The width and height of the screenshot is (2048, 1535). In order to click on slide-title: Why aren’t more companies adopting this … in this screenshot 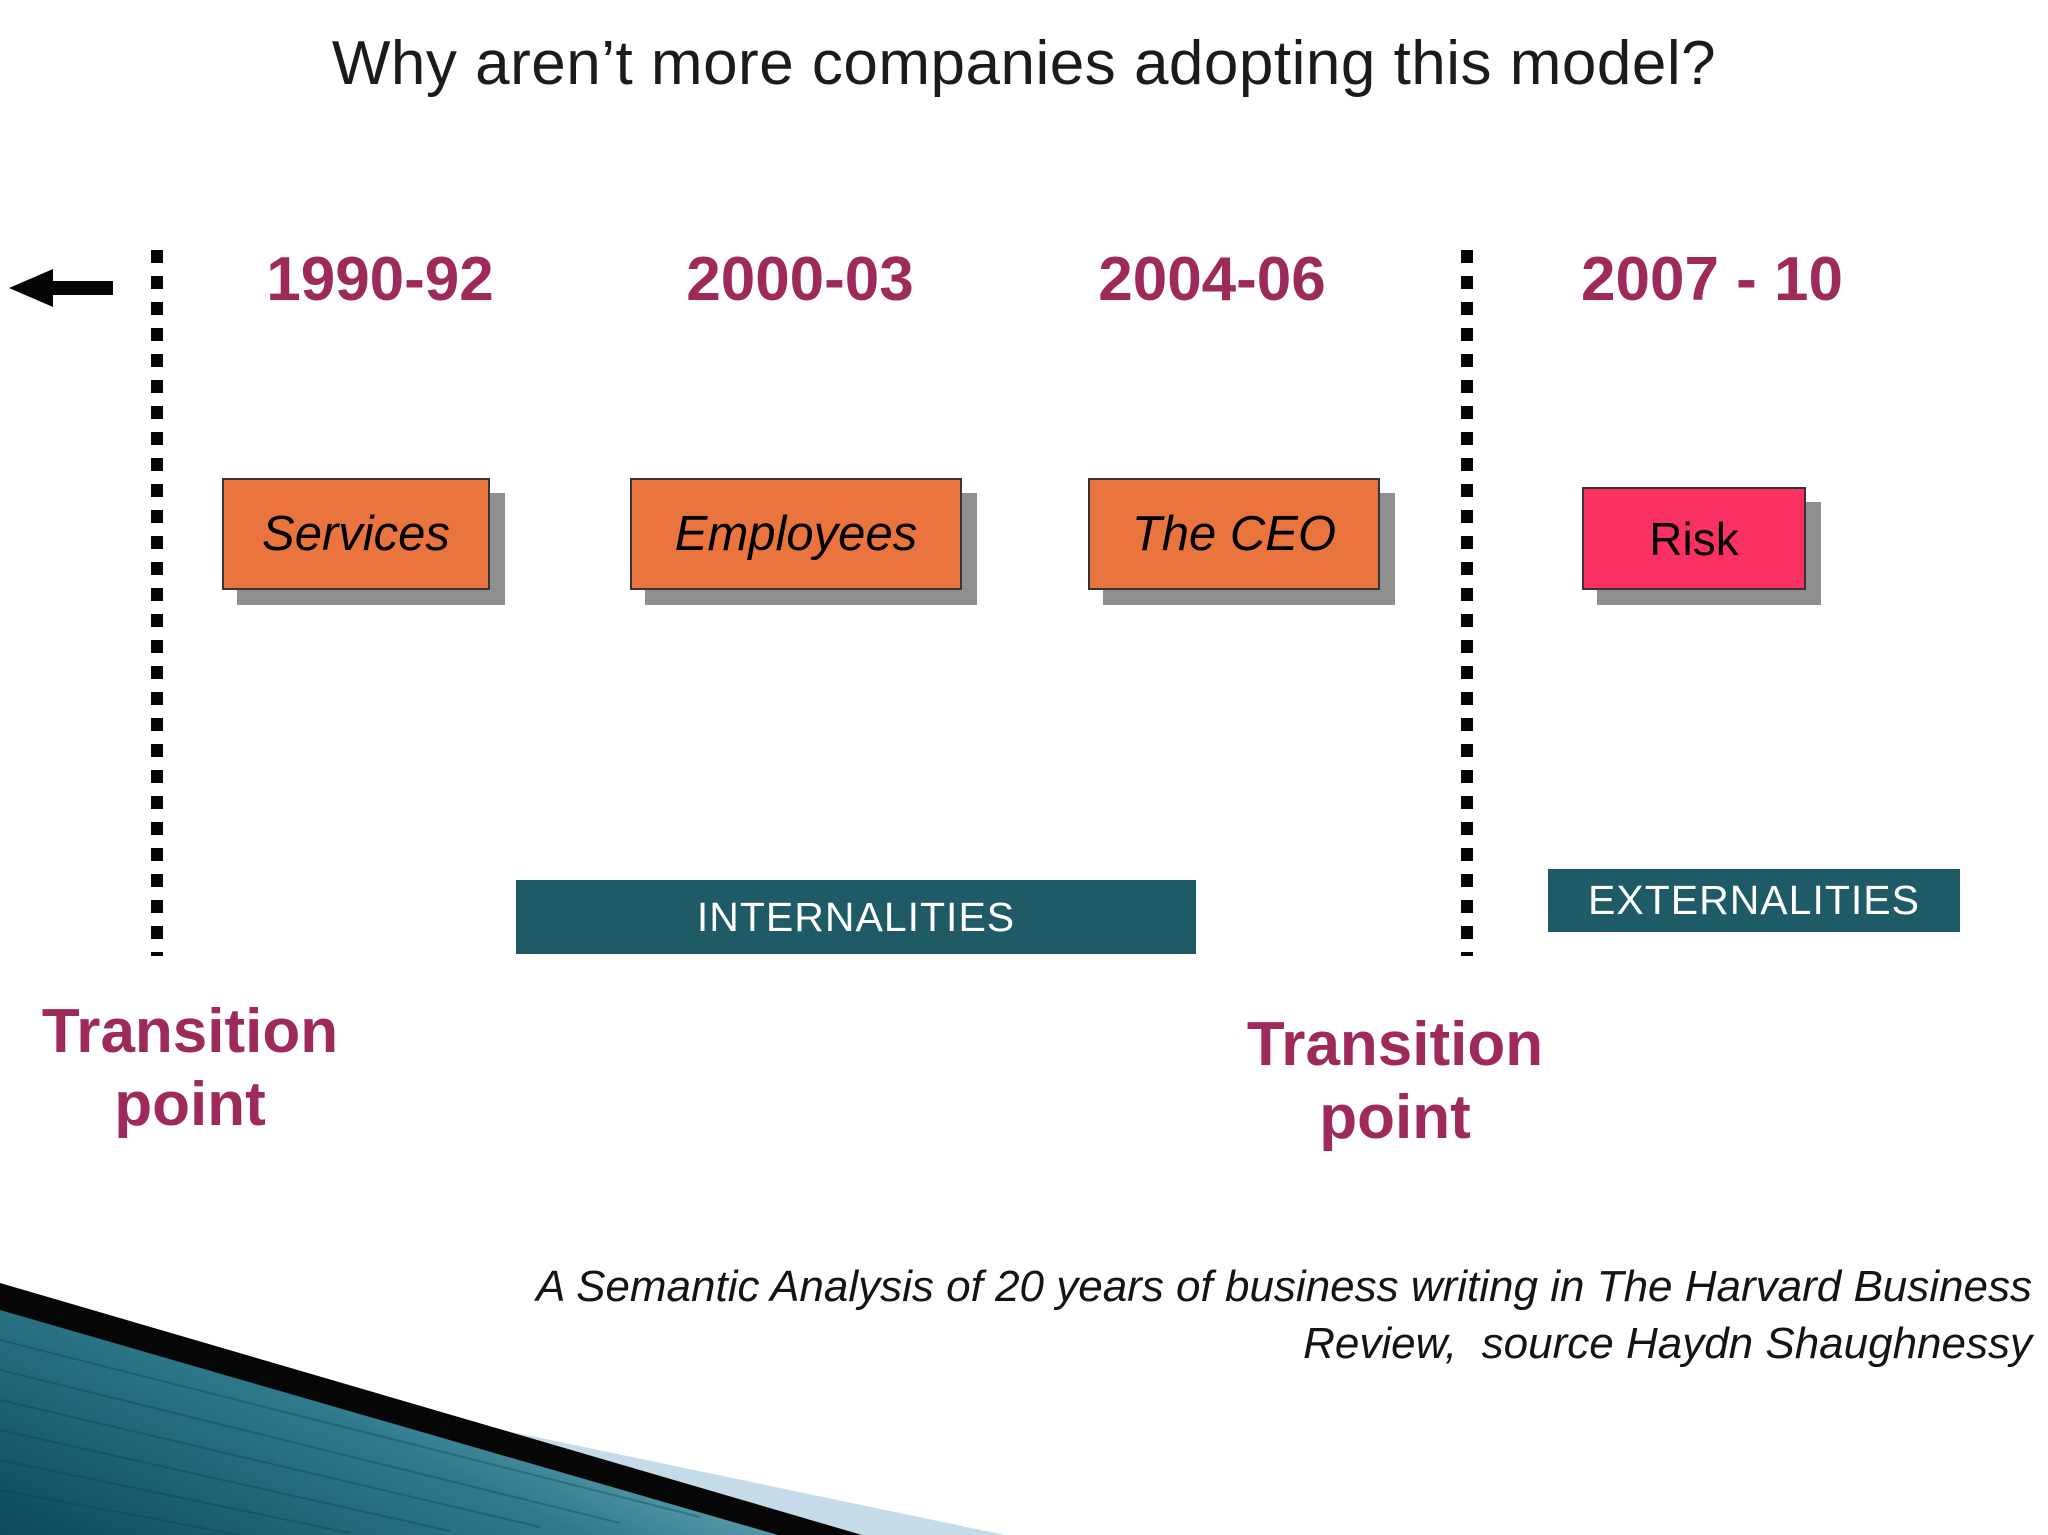, I will do `click(1024, 63)`.